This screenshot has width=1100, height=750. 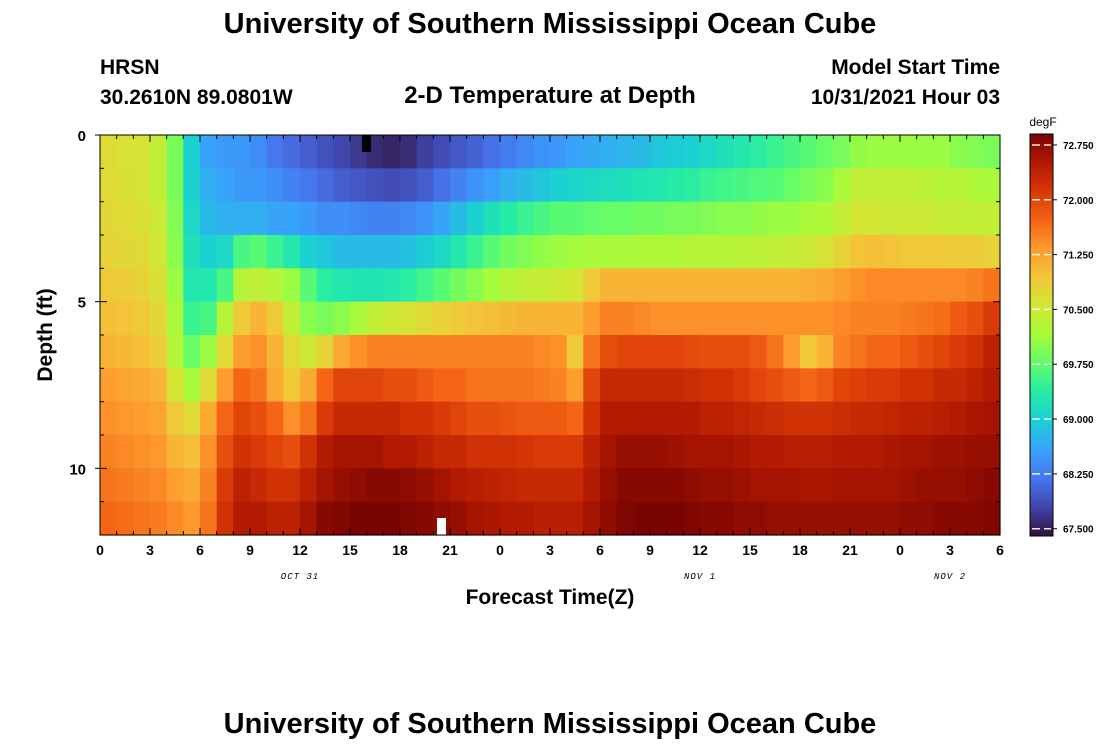 I want to click on x-tick-label: 3, so click(x=950, y=550).